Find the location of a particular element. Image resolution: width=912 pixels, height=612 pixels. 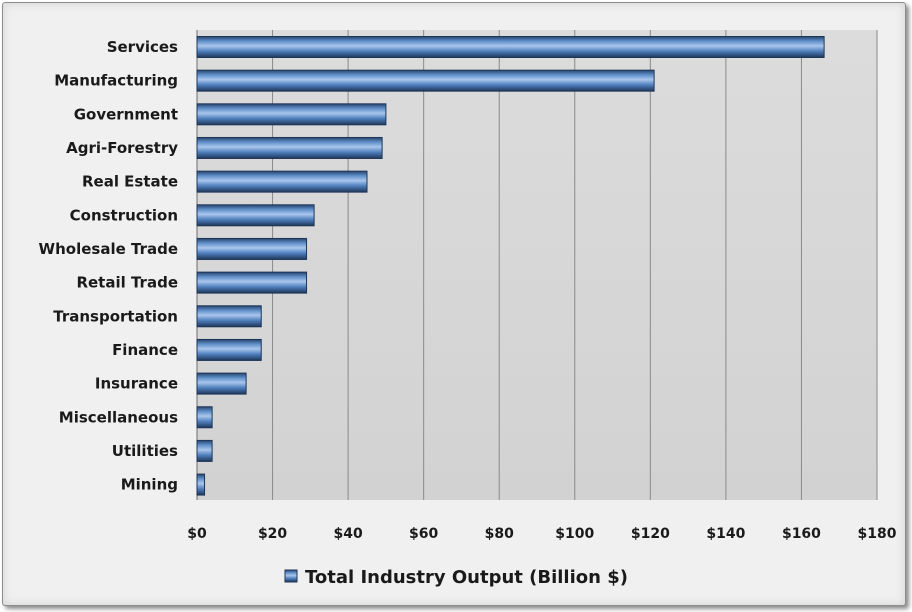

category-label: Insurance is located at coordinates (136, 384).